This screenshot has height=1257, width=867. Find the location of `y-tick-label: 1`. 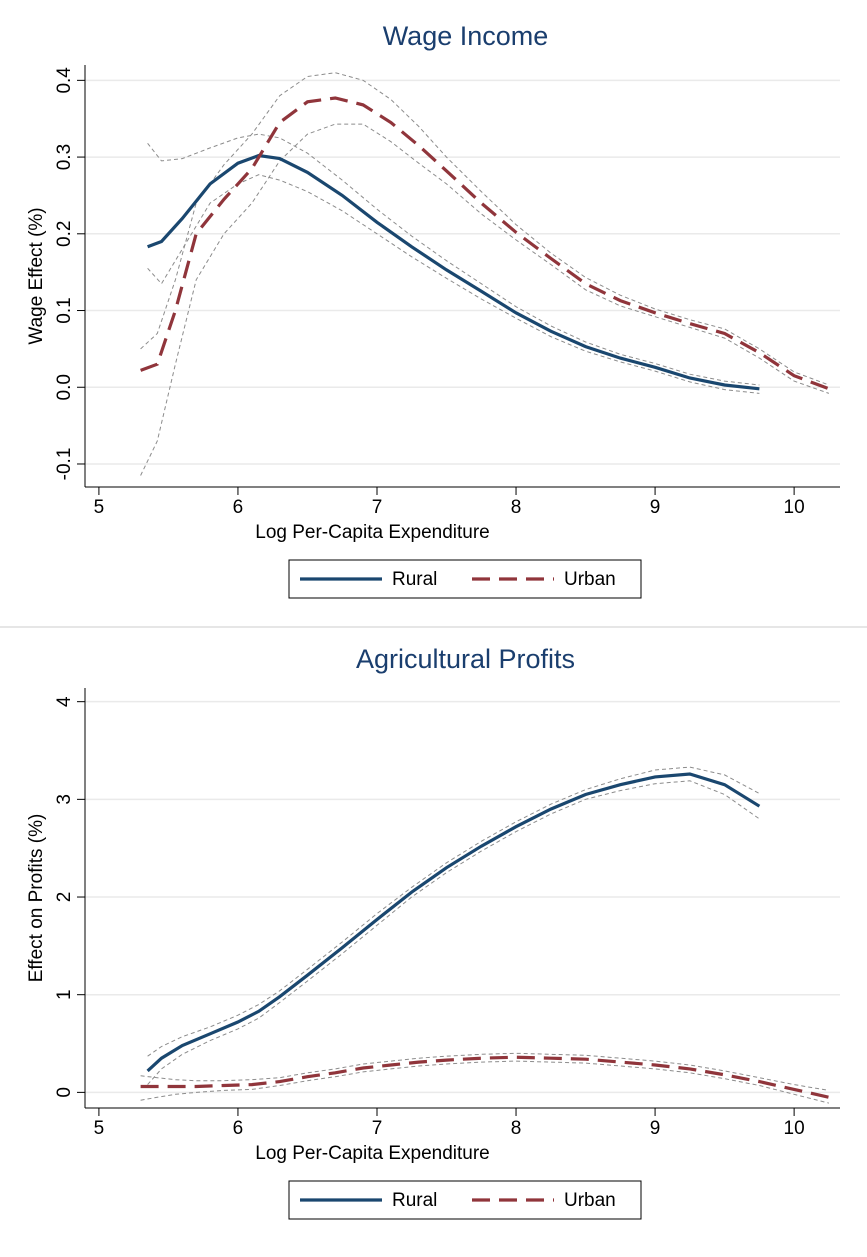

y-tick-label: 1 is located at coordinates (64, 994).